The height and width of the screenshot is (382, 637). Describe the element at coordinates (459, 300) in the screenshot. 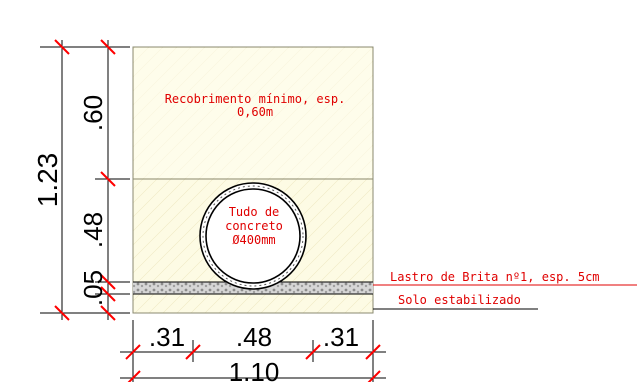

I see `stabilized-soil-label: Solo estabilizado` at that location.